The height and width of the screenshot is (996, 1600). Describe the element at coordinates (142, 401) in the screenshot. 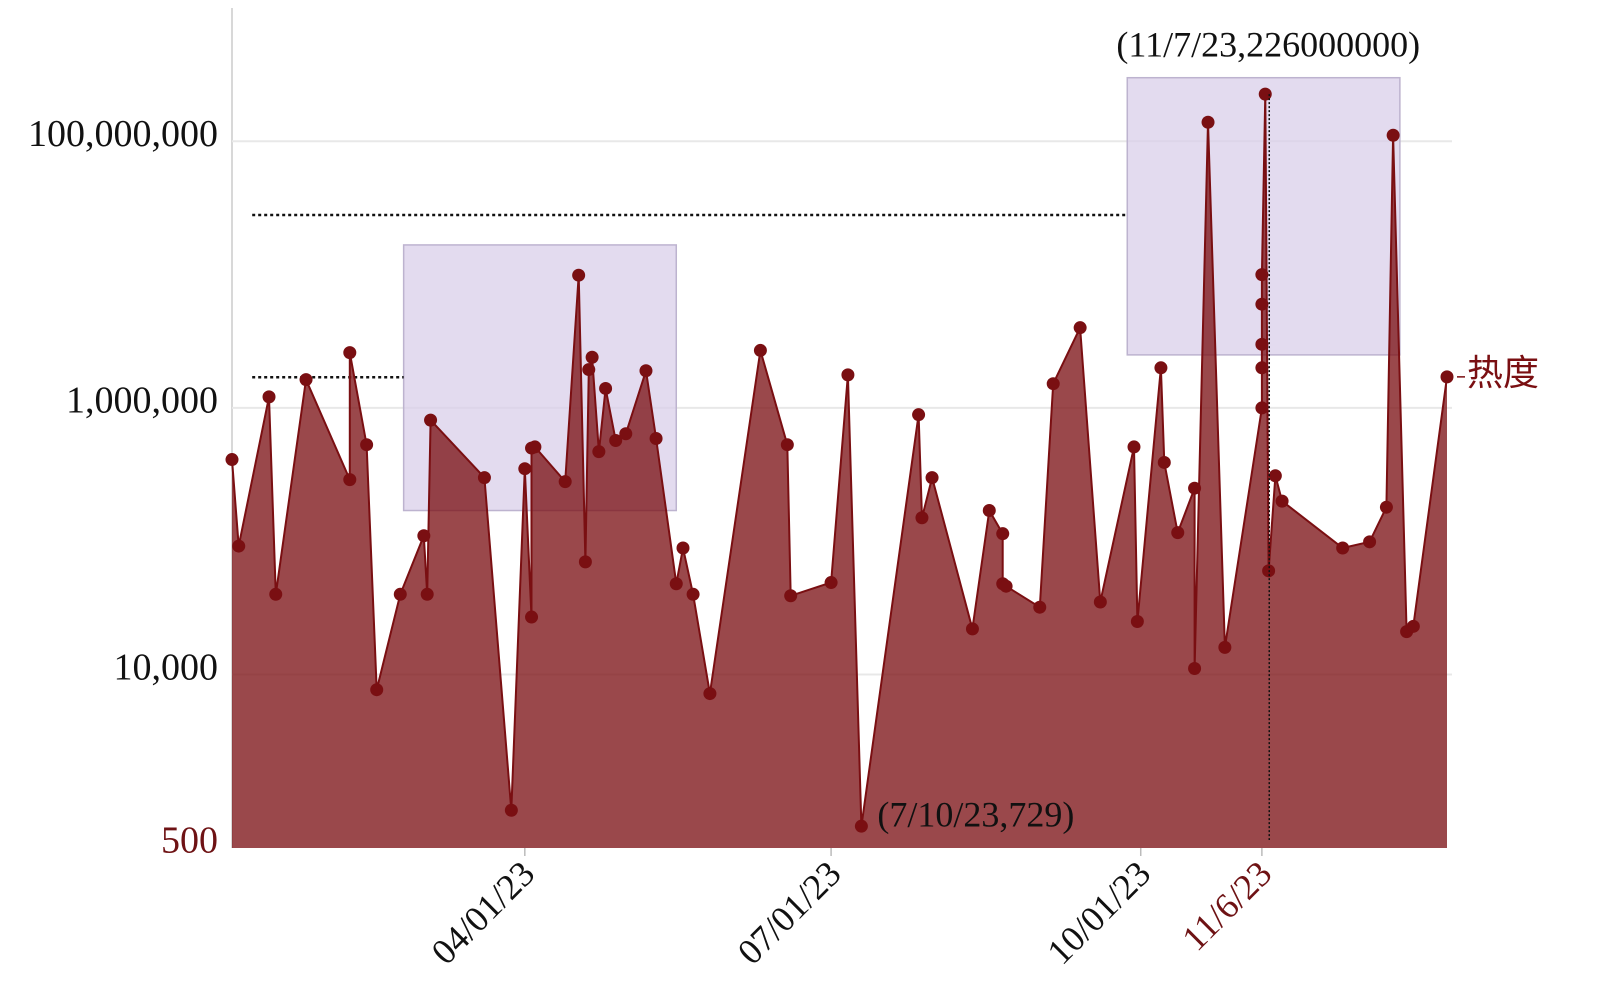

I see `y-tick-label: 1,000,000` at that location.